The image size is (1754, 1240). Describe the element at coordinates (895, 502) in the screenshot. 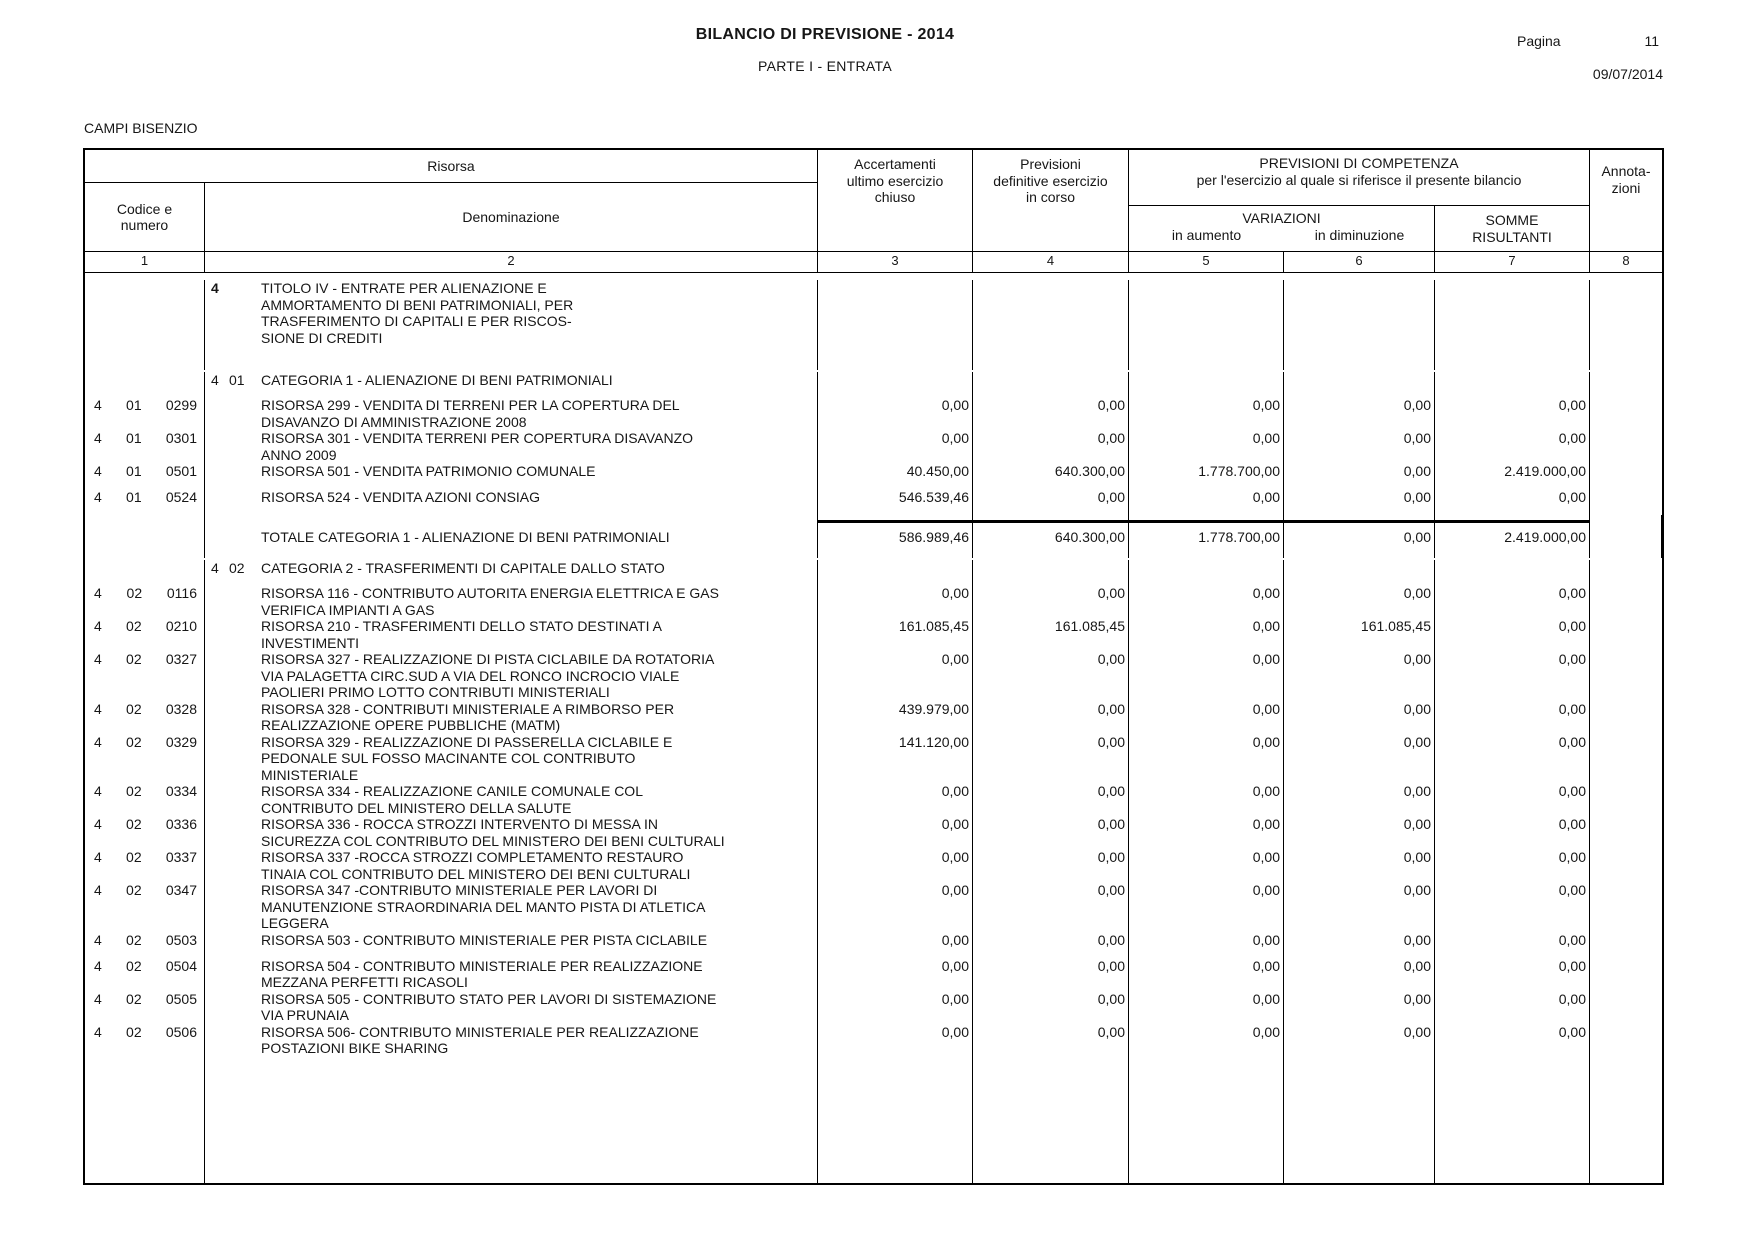

I see `value-accertamenti: 546.539,46` at that location.